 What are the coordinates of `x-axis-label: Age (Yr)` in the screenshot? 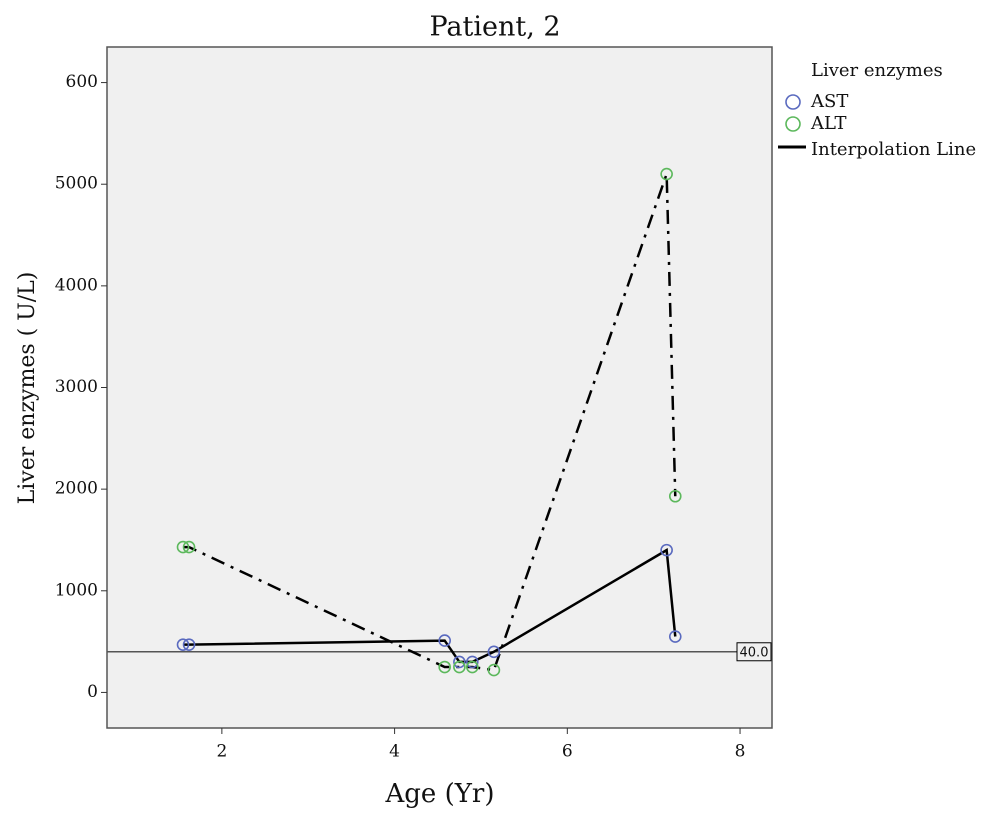 It's located at (440, 794).